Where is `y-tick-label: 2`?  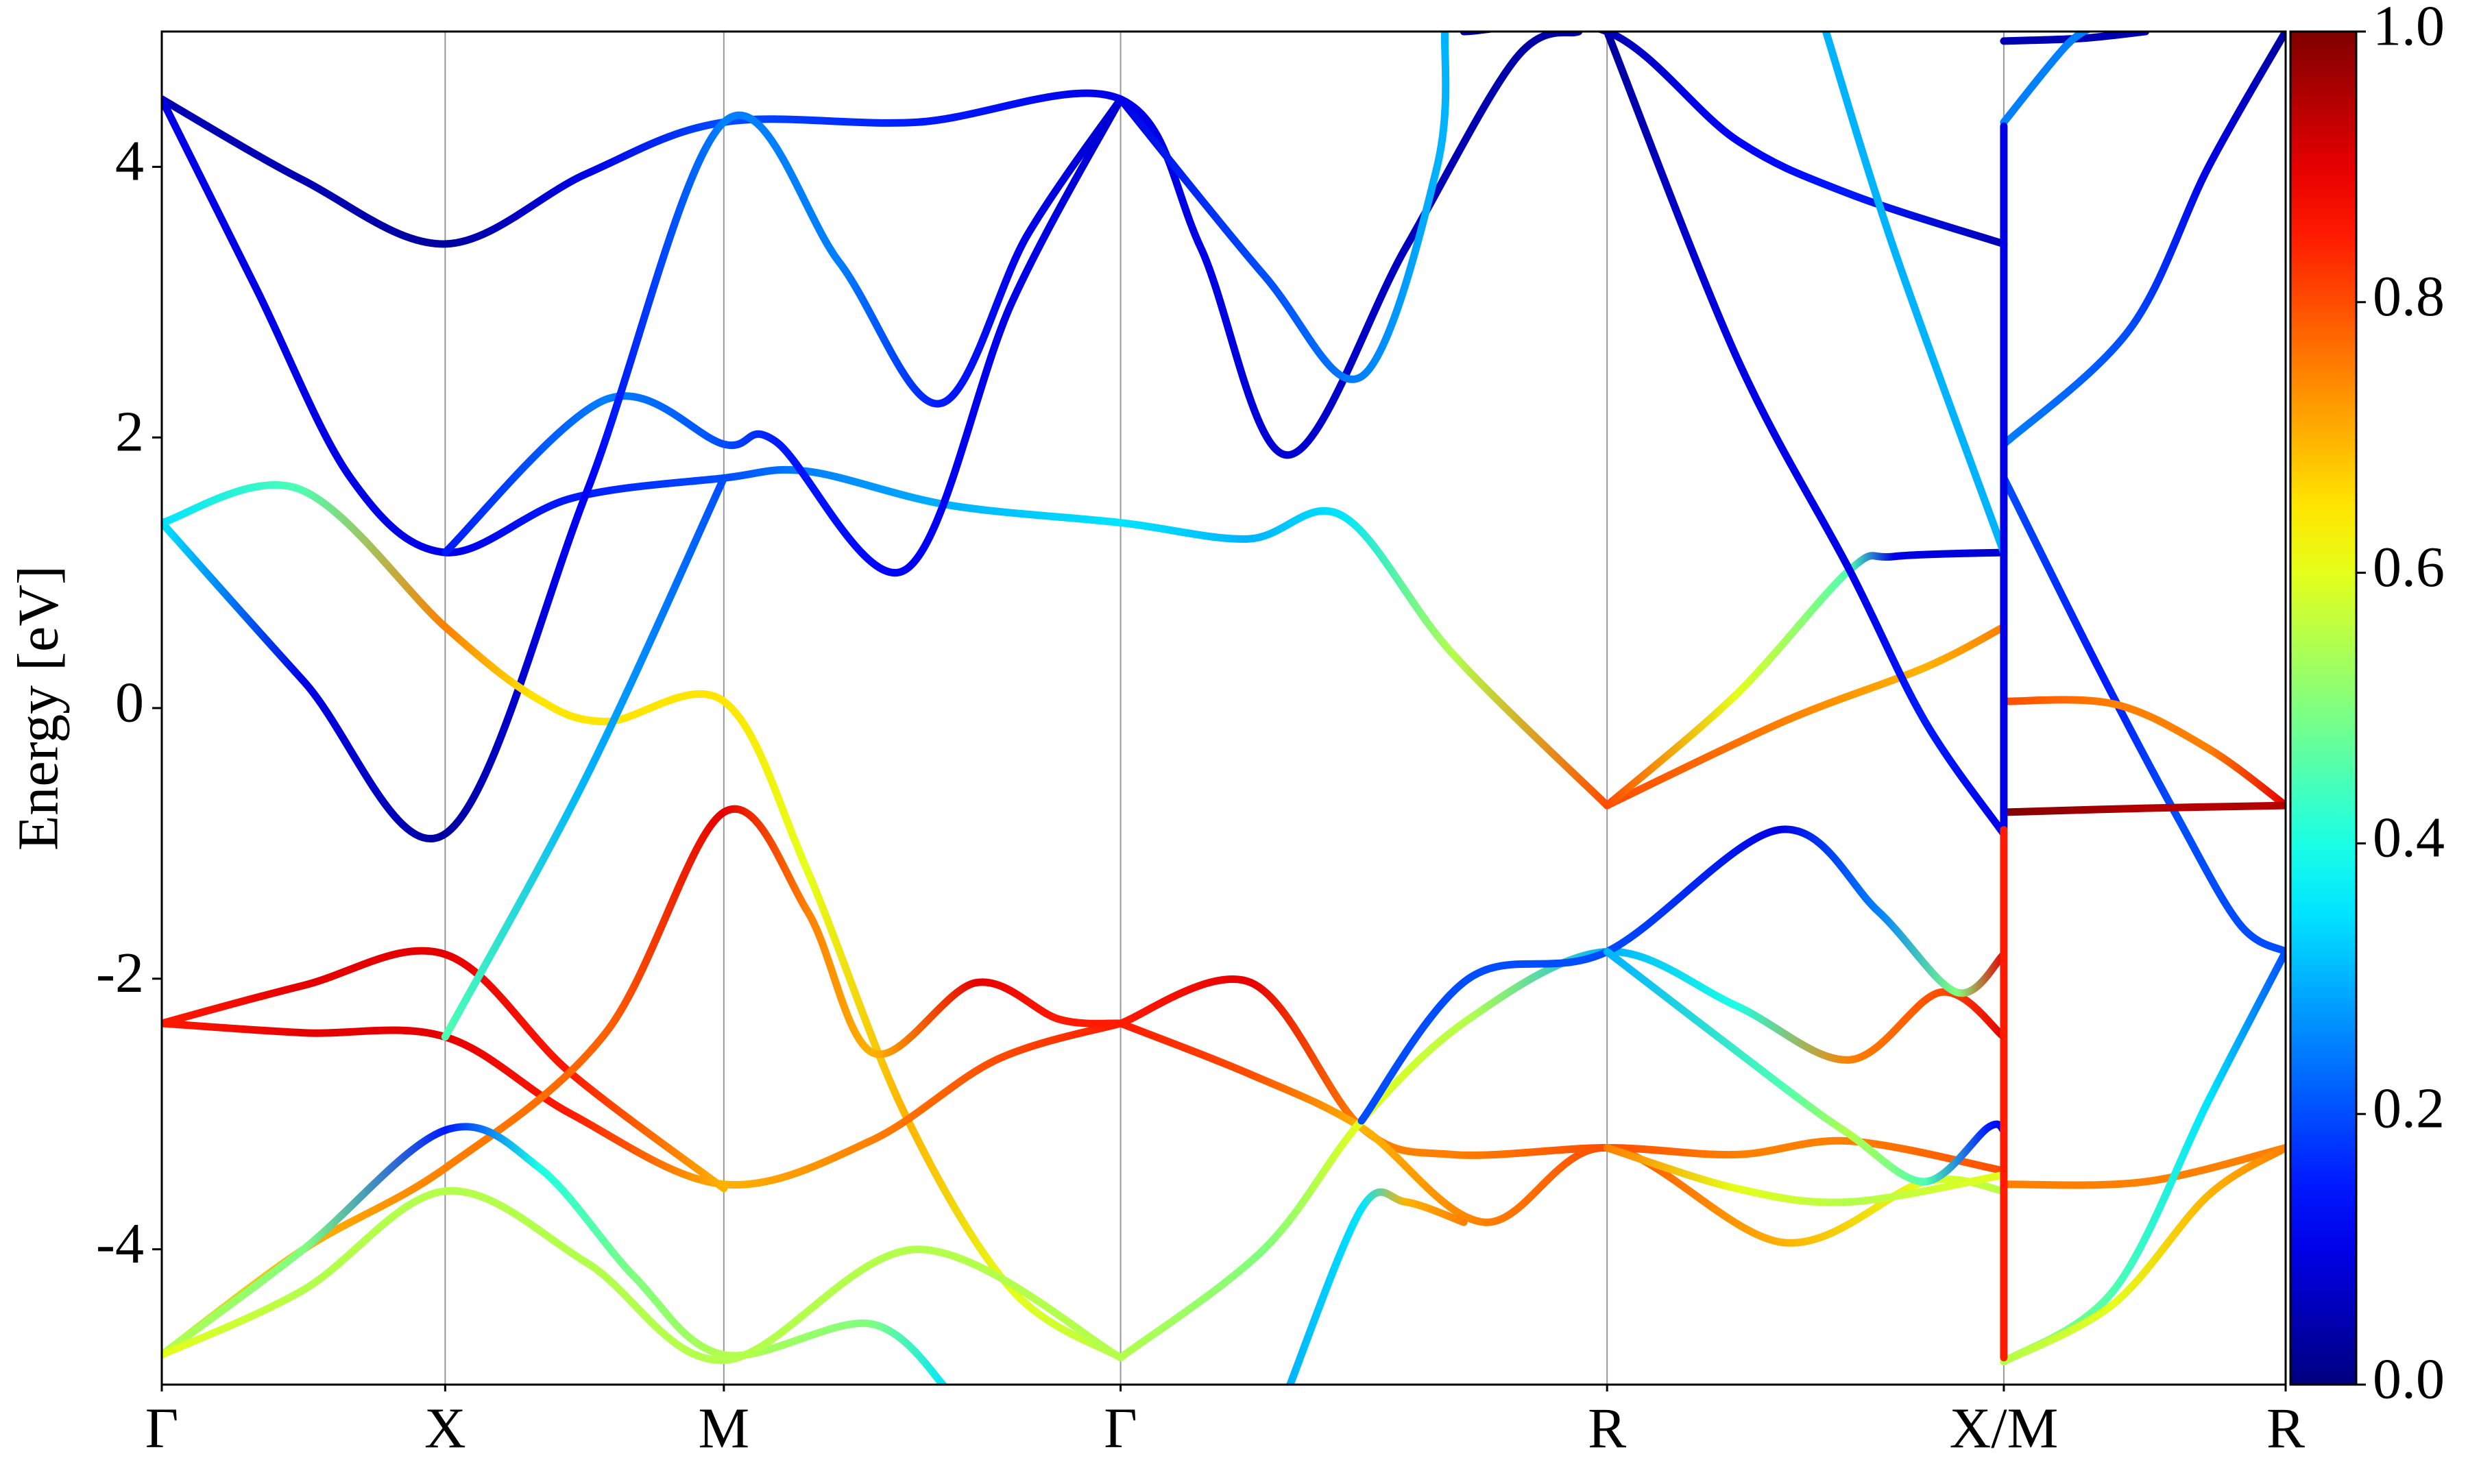
y-tick-label: 2 is located at coordinates (129, 432).